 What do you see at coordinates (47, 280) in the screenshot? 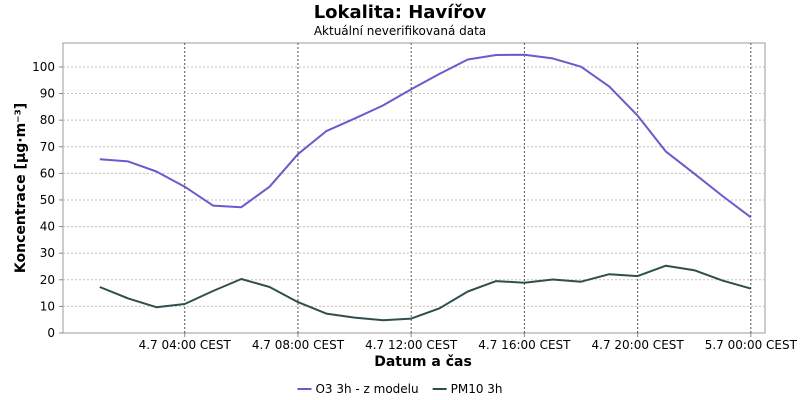
I see `y-tick-label: 20` at bounding box center [47, 280].